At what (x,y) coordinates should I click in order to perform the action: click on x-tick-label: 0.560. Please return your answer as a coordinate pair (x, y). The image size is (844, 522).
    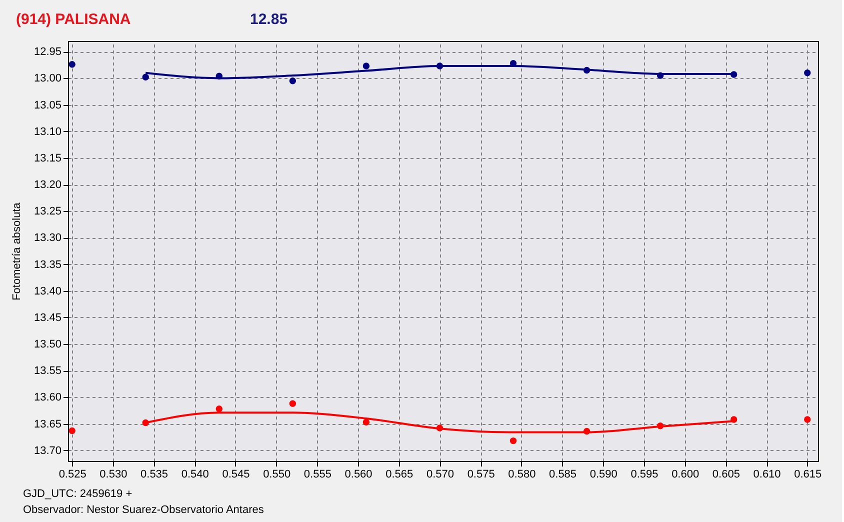
    Looking at the image, I should click on (358, 474).